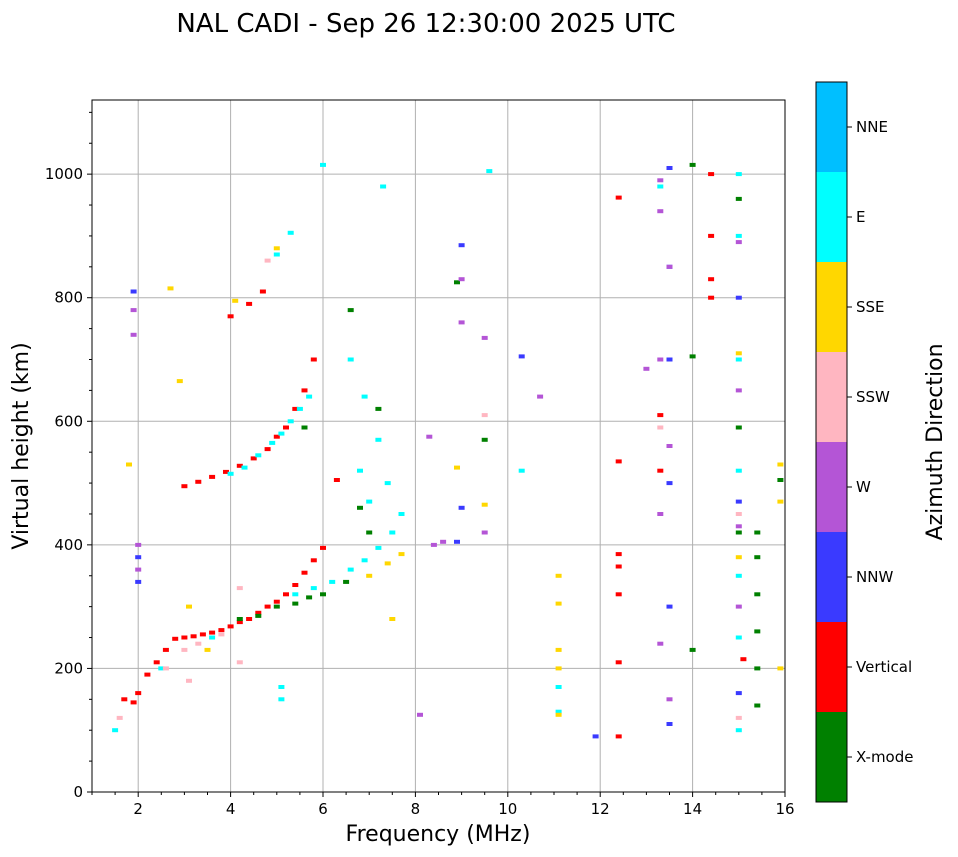  What do you see at coordinates (863, 487) in the screenshot?
I see `colorbar-tick-label: W` at bounding box center [863, 487].